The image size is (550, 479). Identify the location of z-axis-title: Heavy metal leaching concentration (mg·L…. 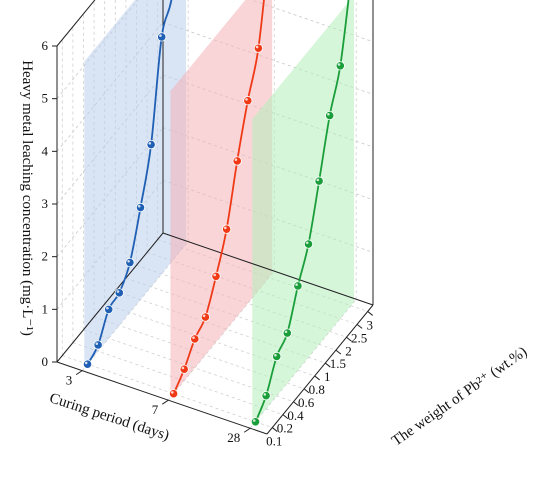
(27, 198).